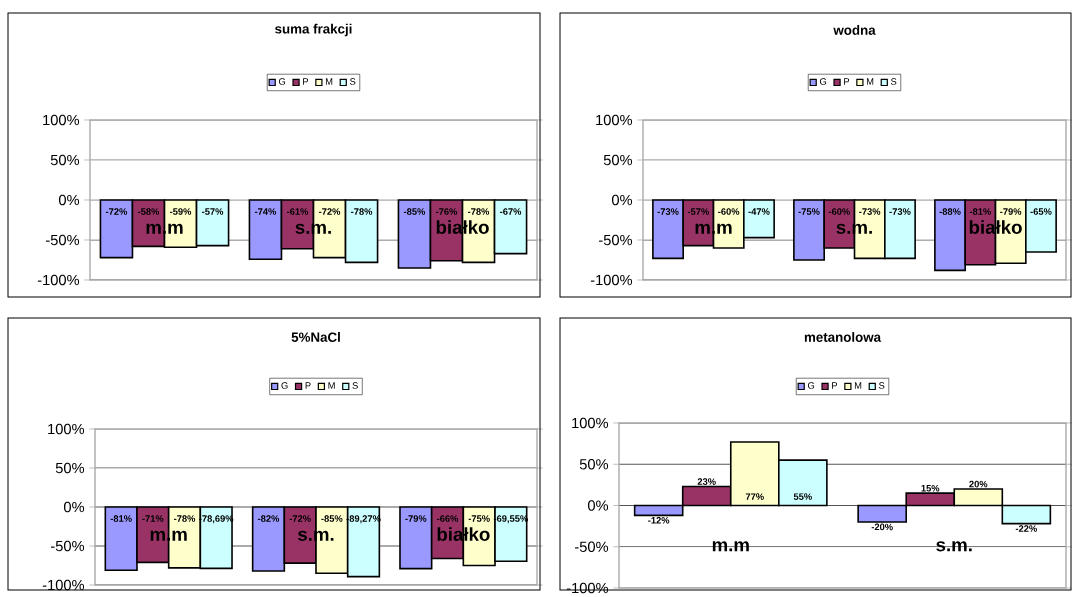  I want to click on data-label: -71%, so click(153, 518).